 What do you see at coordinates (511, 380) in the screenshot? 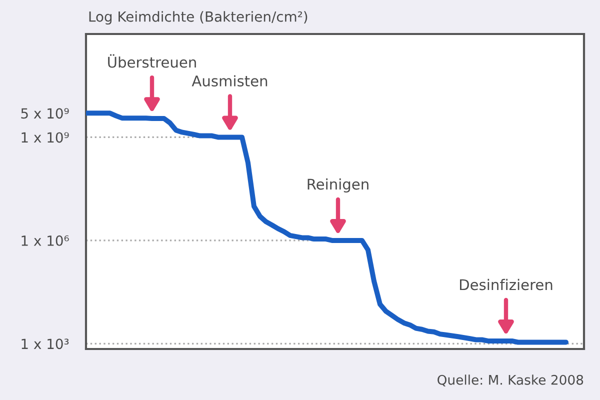
I see `source-note: Quelle: M. Kaske 2008` at bounding box center [511, 380].